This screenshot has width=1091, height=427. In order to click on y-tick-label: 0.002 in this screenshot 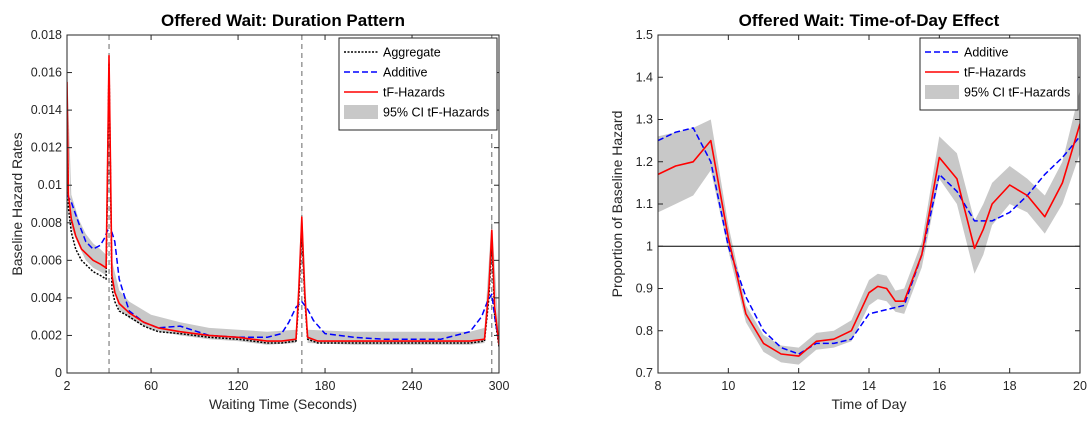, I will do `click(46, 335)`.